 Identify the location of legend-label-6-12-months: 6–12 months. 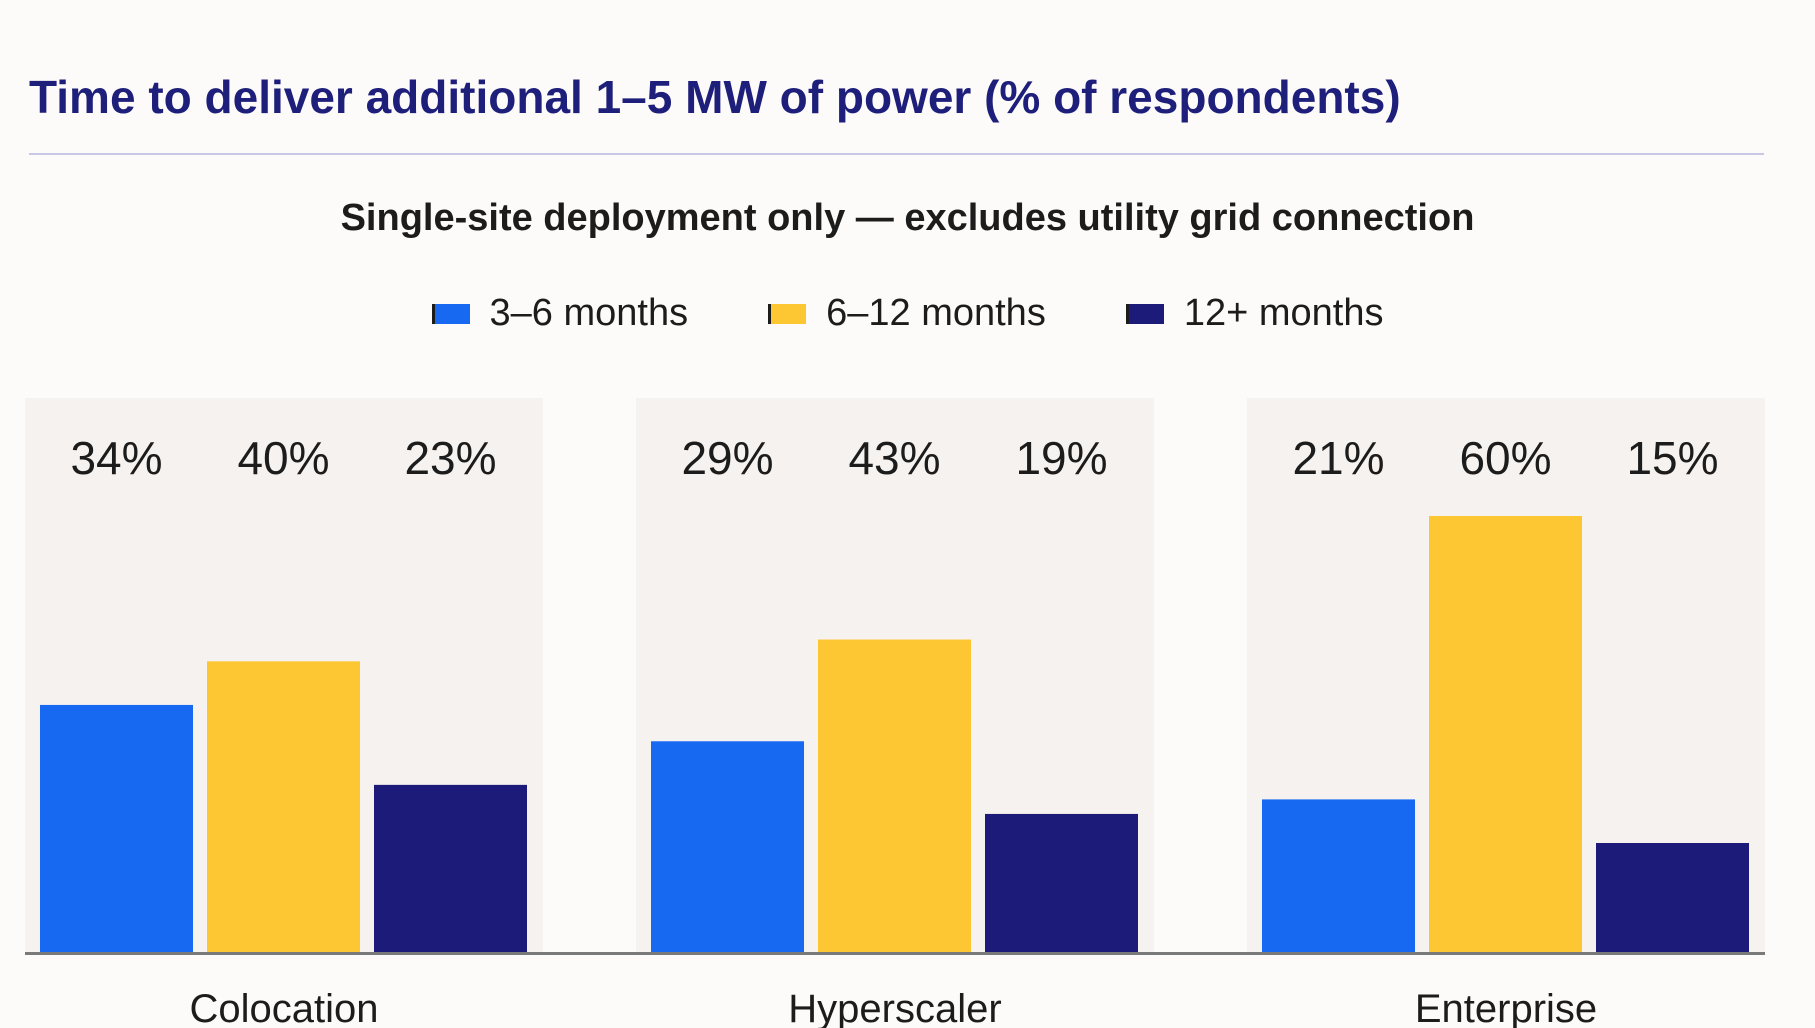
(936, 313).